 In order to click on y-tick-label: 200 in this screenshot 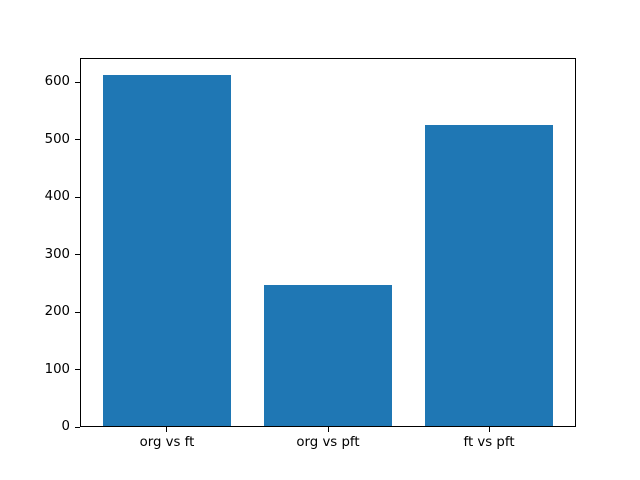, I will do `click(57, 312)`.